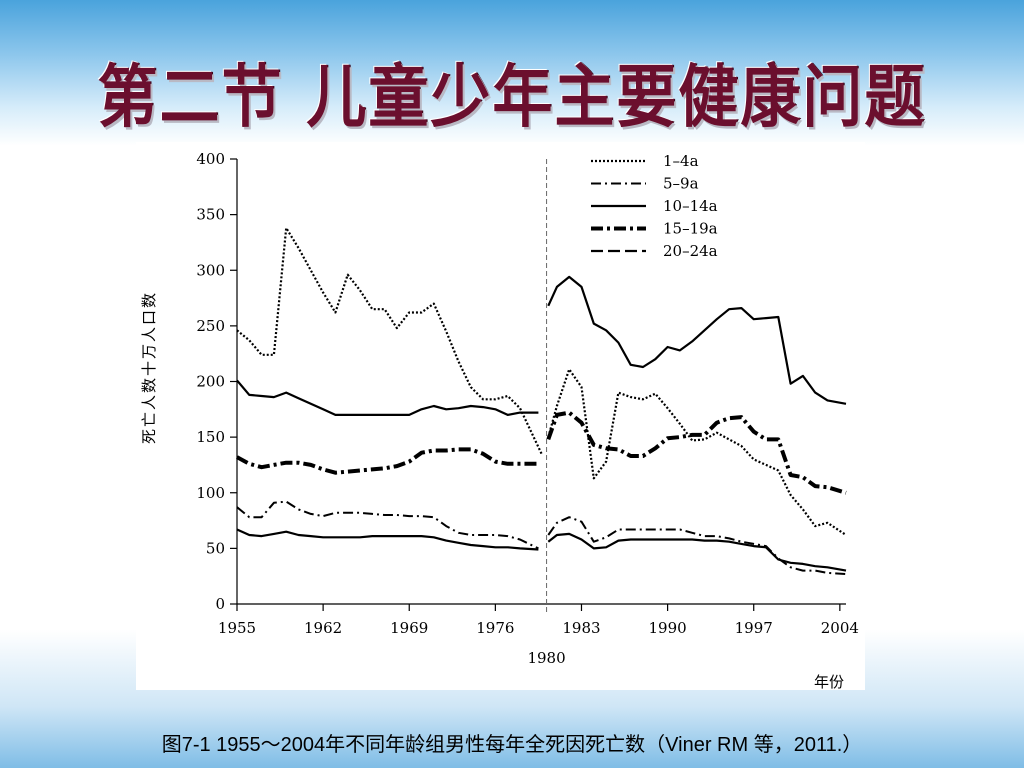 The image size is (1024, 768). I want to click on x-tick-label: 1969, so click(409, 628).